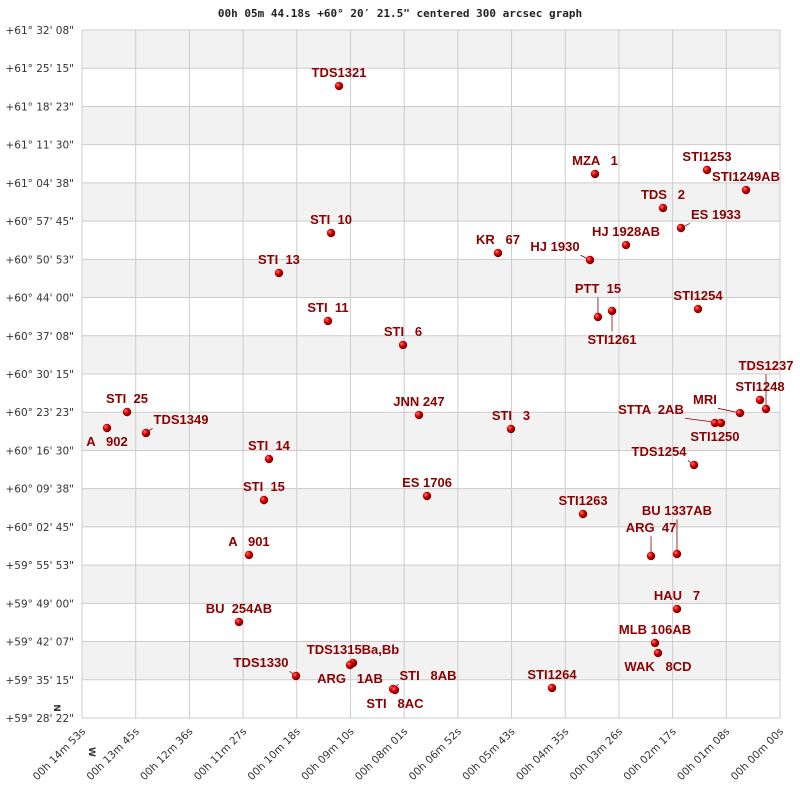  What do you see at coordinates (677, 510) in the screenshot?
I see `star-label: BU 1337AB` at bounding box center [677, 510].